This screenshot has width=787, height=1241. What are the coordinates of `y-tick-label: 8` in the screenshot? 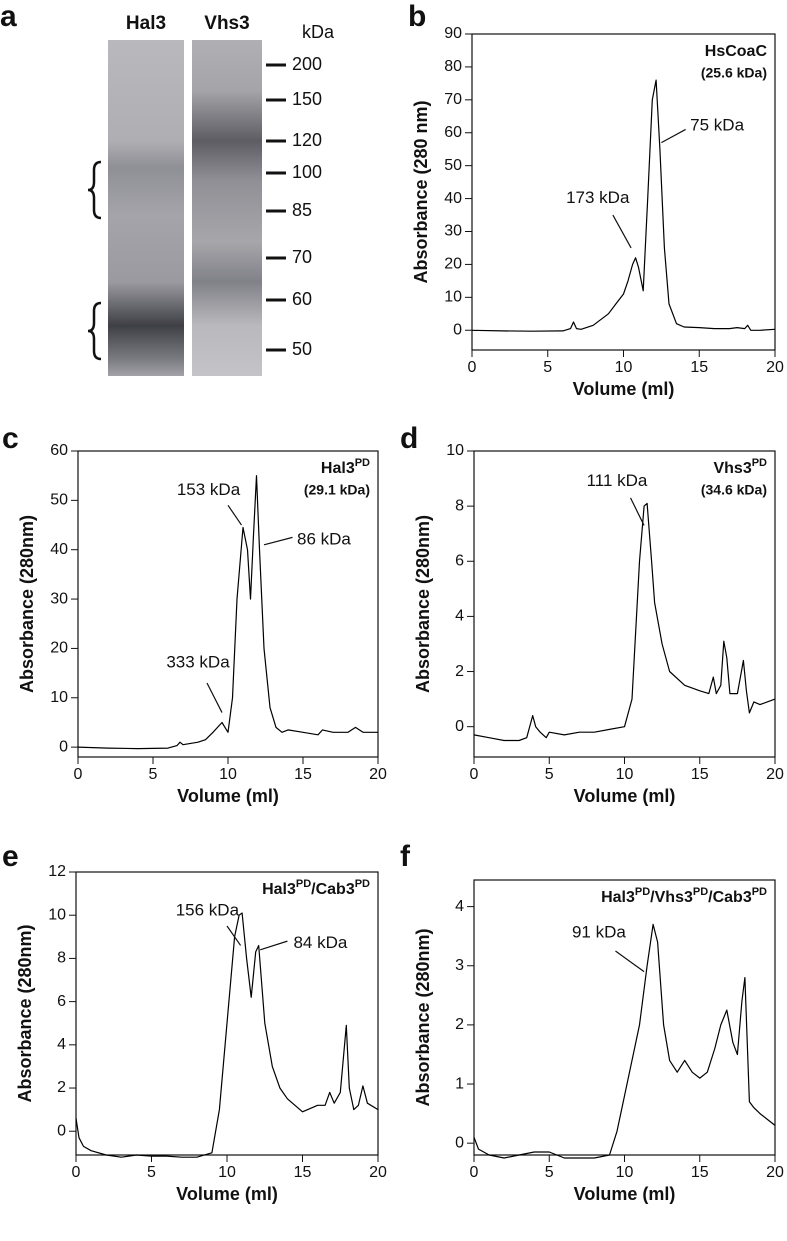 It's located at (459, 505).